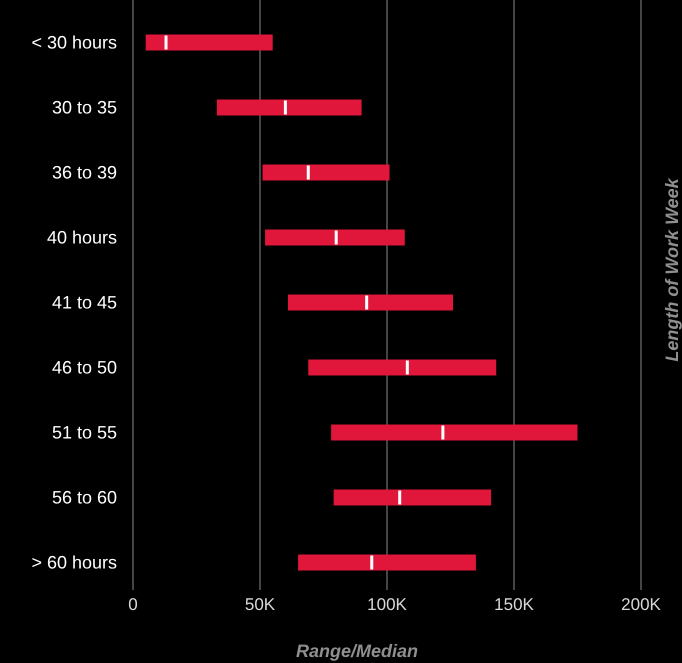 The width and height of the screenshot is (682, 663). Describe the element at coordinates (260, 604) in the screenshot. I see `x-tick-label: 50K` at that location.